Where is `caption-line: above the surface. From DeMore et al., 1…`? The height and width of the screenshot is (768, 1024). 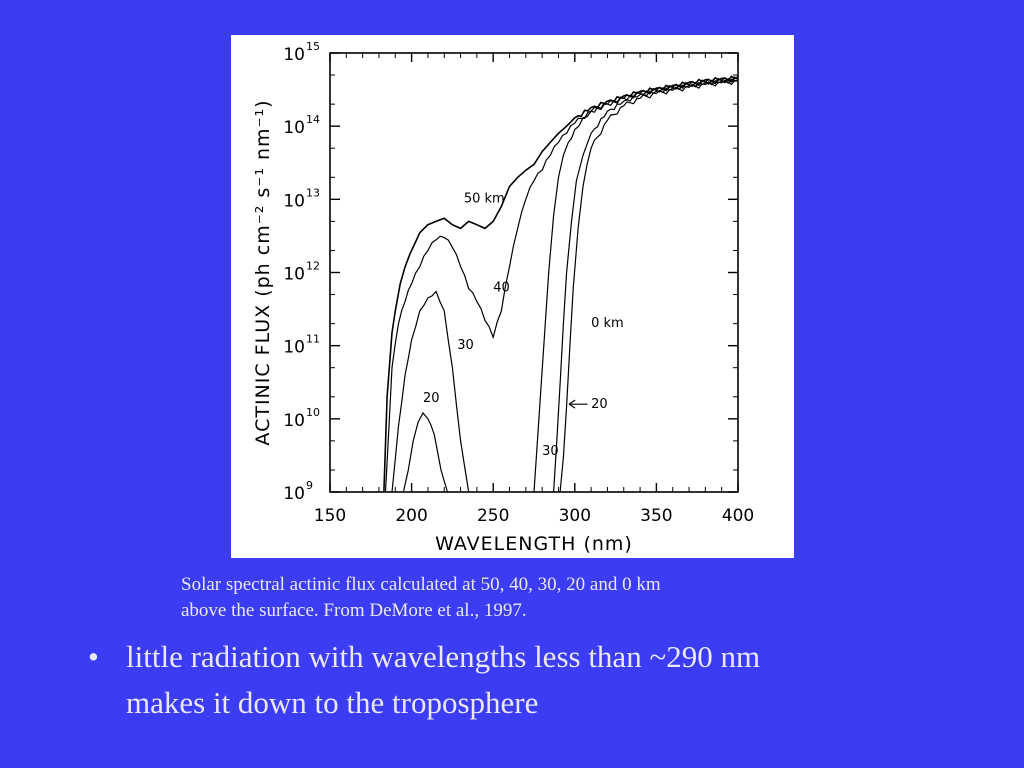 caption-line: above the surface. From DeMore et al., 1… is located at coordinates (354, 610).